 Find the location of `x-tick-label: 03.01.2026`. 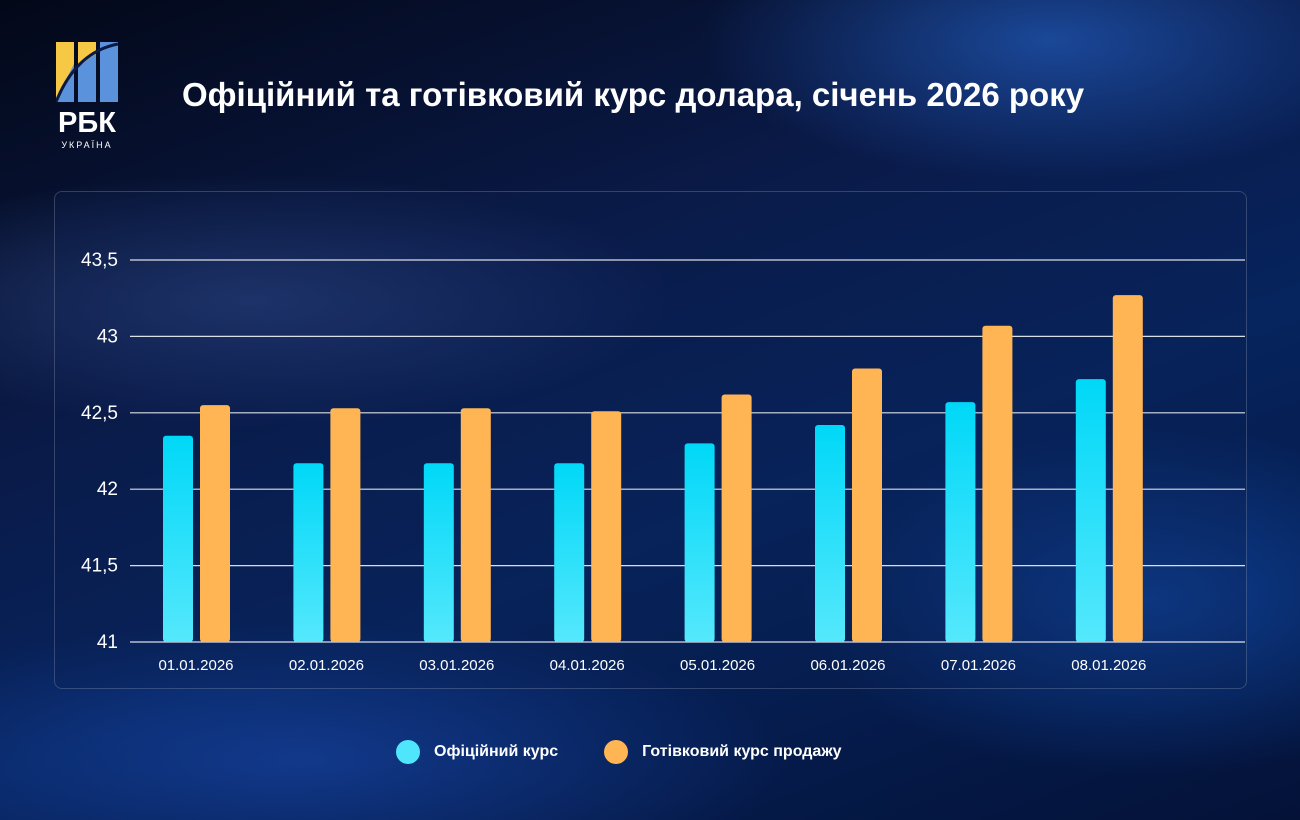

x-tick-label: 03.01.2026 is located at coordinates (456, 665).